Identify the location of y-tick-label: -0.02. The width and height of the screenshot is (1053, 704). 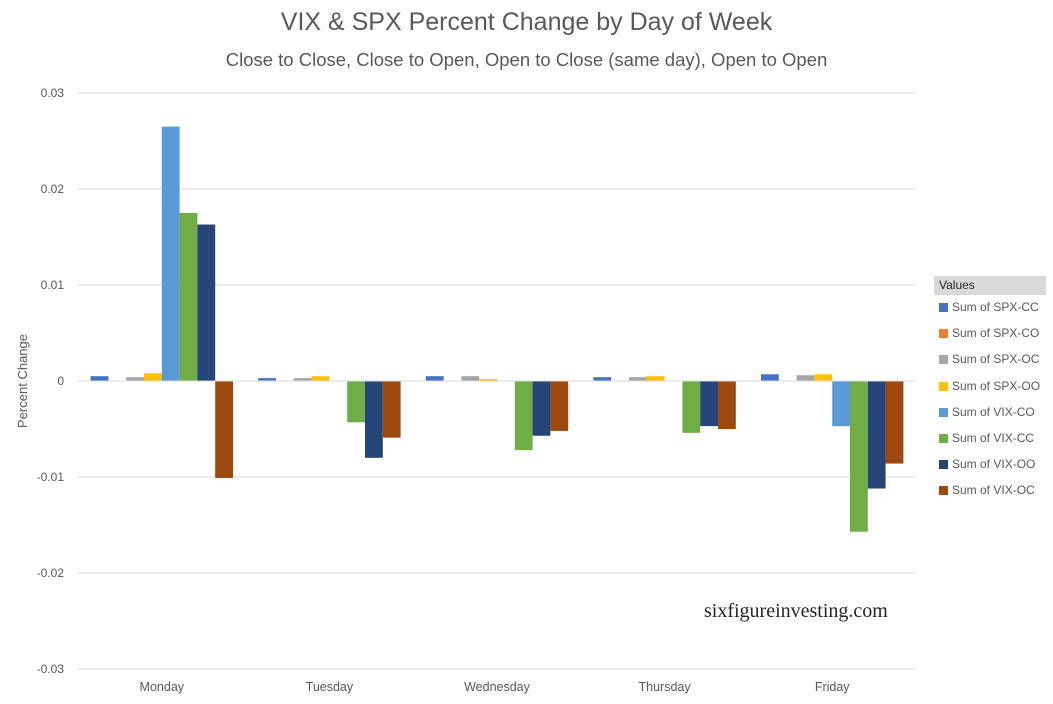
(51, 573).